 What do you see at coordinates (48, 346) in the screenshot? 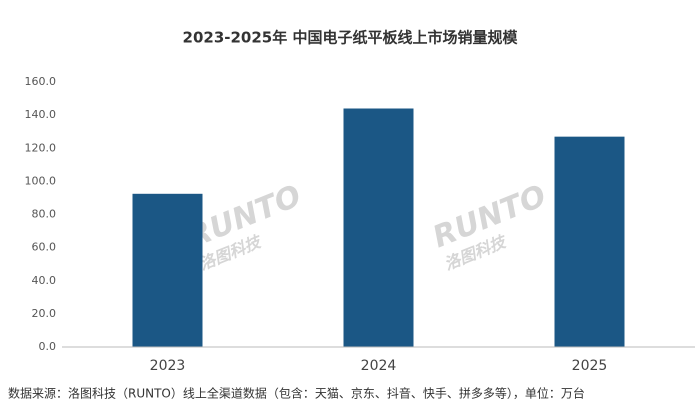
I see `y-tick-label: 0.0` at bounding box center [48, 346].